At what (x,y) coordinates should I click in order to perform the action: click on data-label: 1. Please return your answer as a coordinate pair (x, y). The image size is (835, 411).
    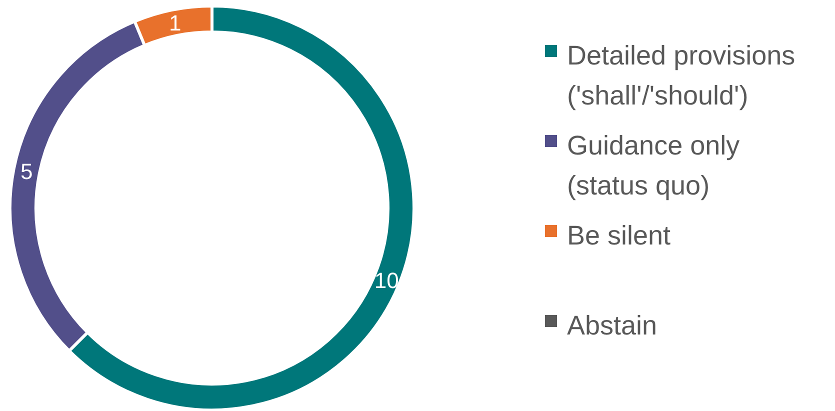
    Looking at the image, I should click on (175, 23).